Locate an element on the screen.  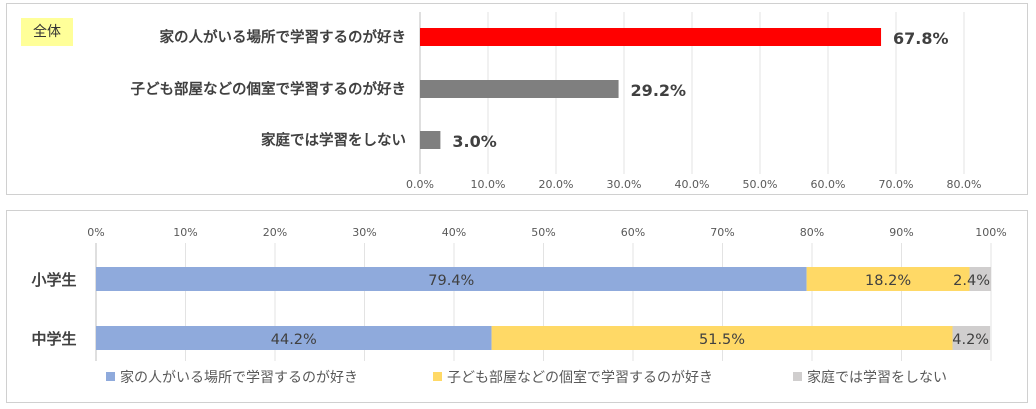
x-tick-label: 20% is located at coordinates (275, 232).